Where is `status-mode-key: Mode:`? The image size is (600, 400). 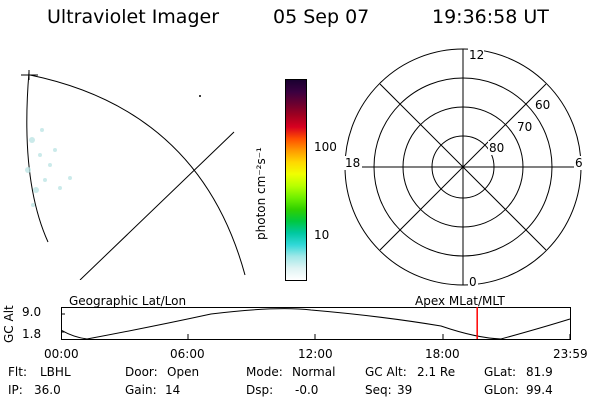 status-mode-key: Mode: is located at coordinates (264, 372).